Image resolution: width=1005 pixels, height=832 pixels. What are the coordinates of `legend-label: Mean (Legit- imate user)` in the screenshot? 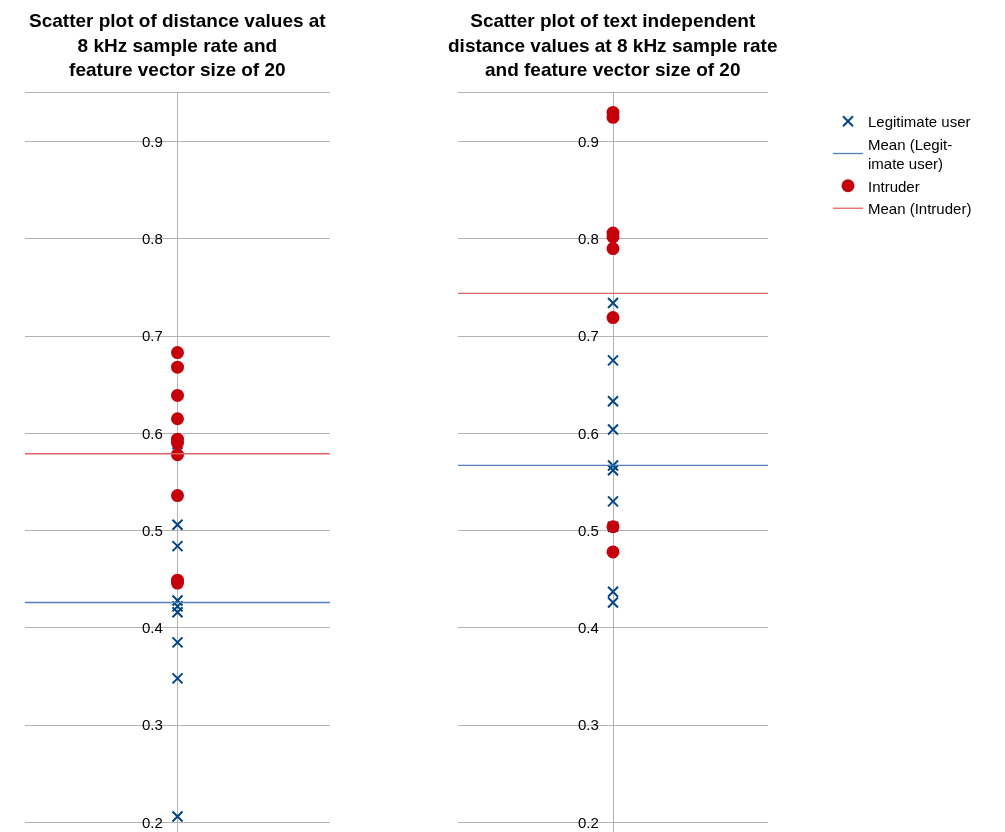 It's located at (910, 154).